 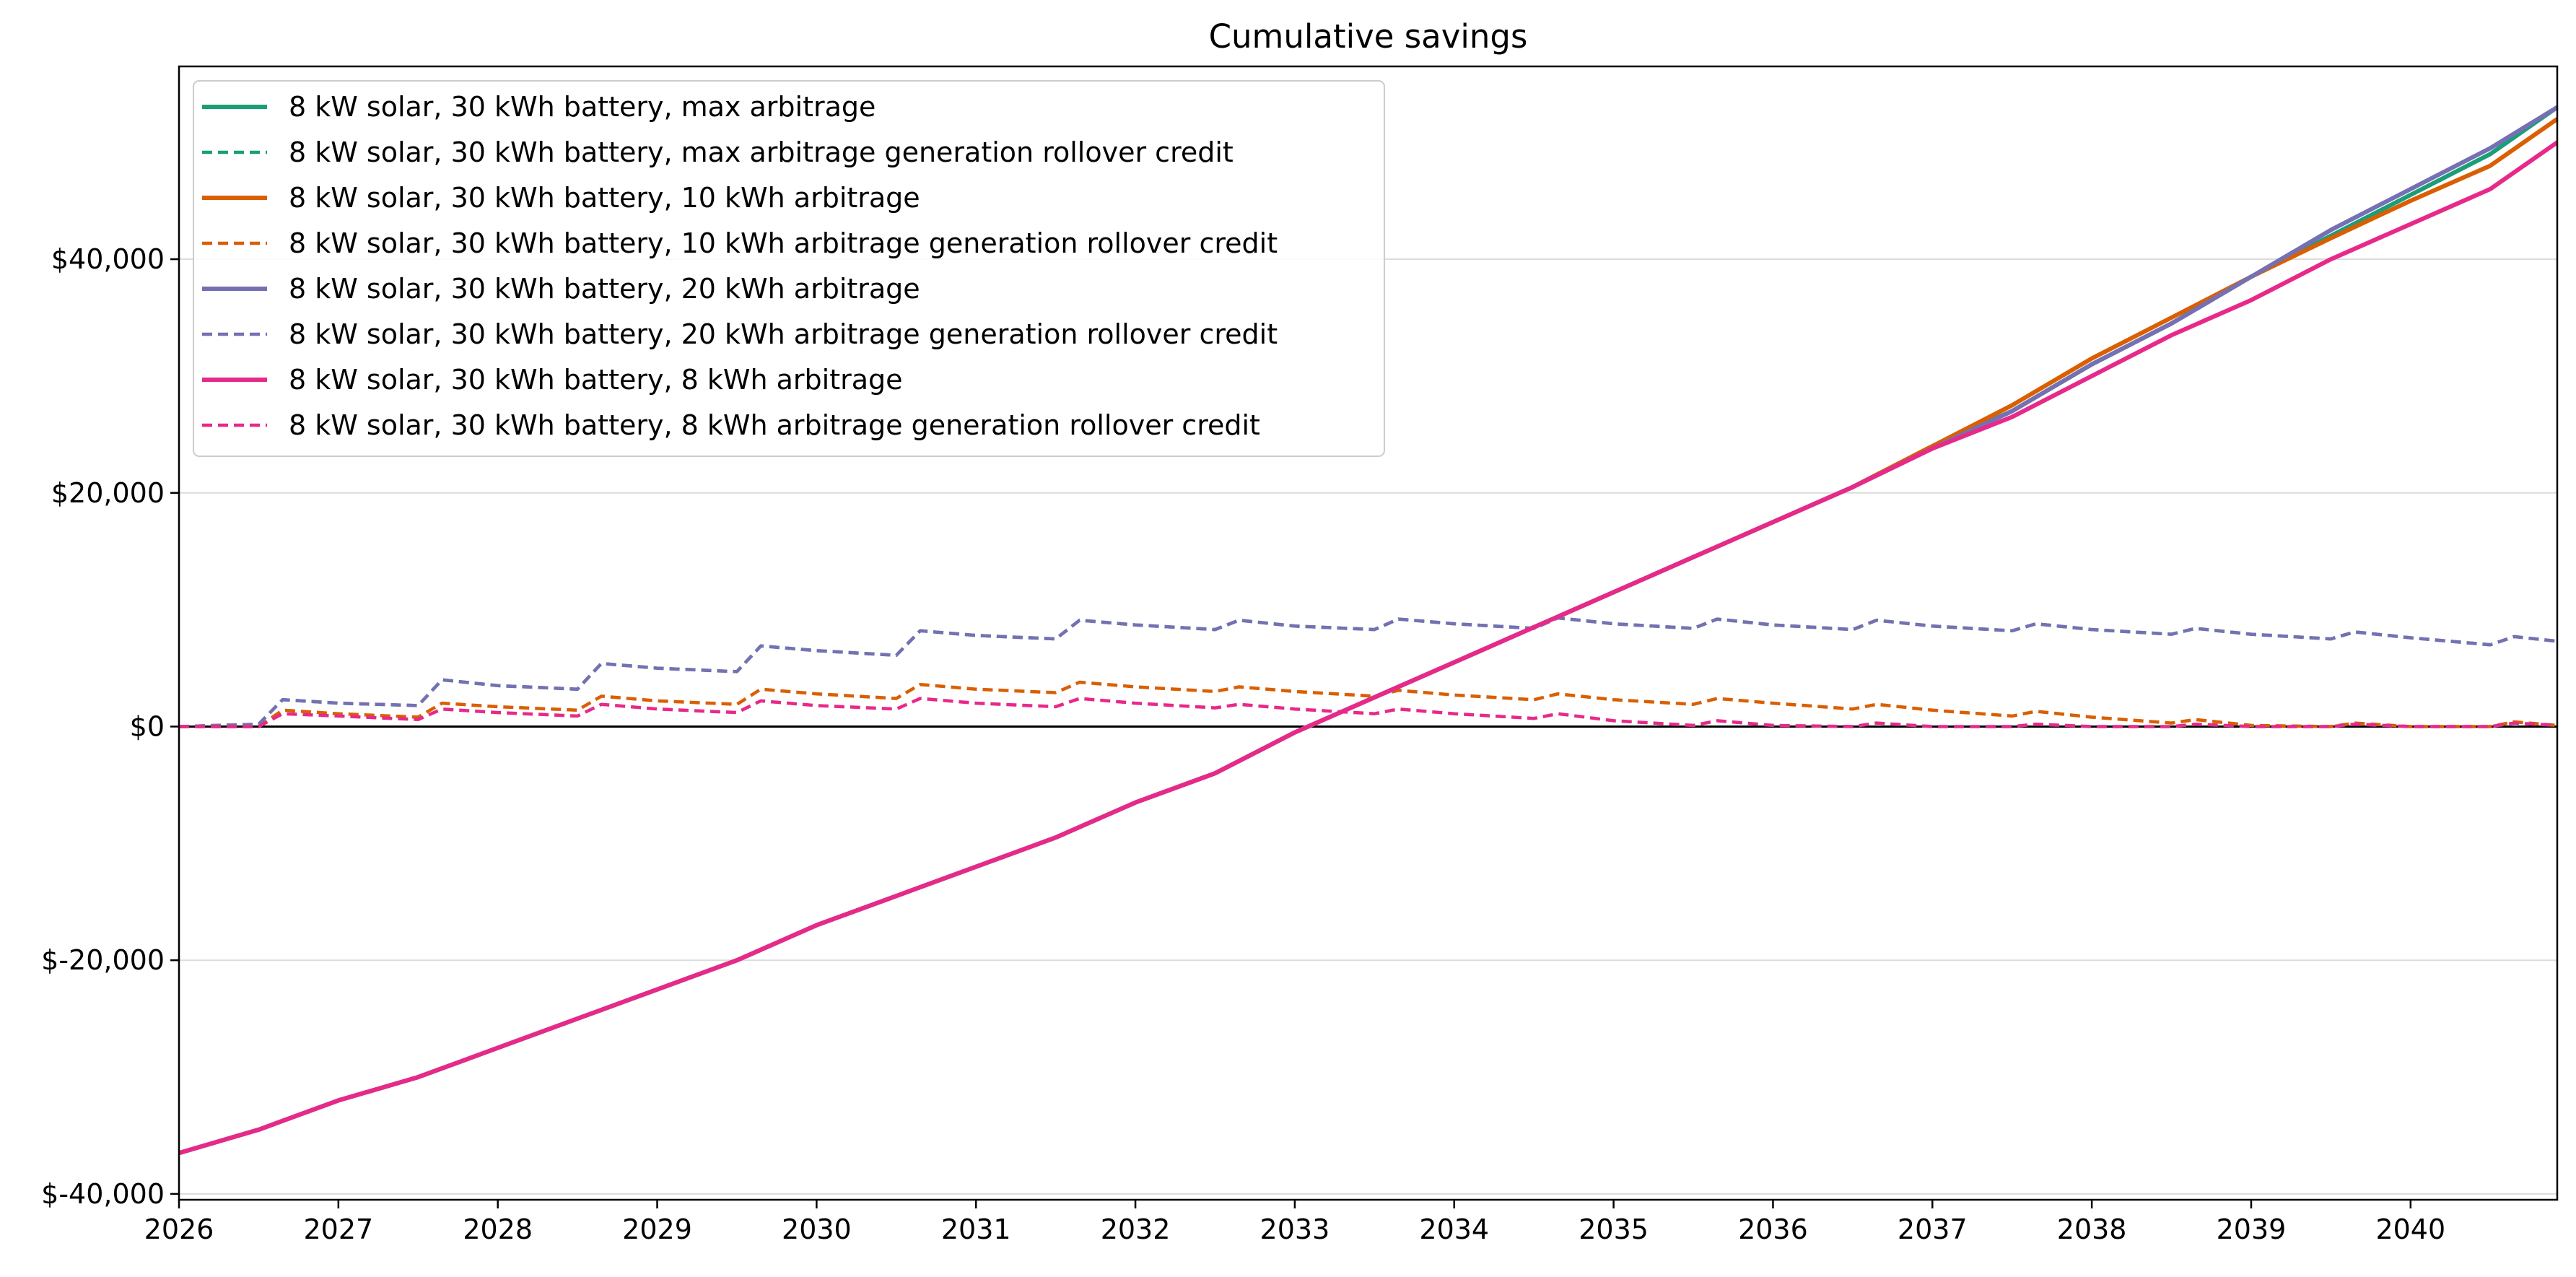 What do you see at coordinates (1933, 1229) in the screenshot?
I see `x-tick-label: 2037` at bounding box center [1933, 1229].